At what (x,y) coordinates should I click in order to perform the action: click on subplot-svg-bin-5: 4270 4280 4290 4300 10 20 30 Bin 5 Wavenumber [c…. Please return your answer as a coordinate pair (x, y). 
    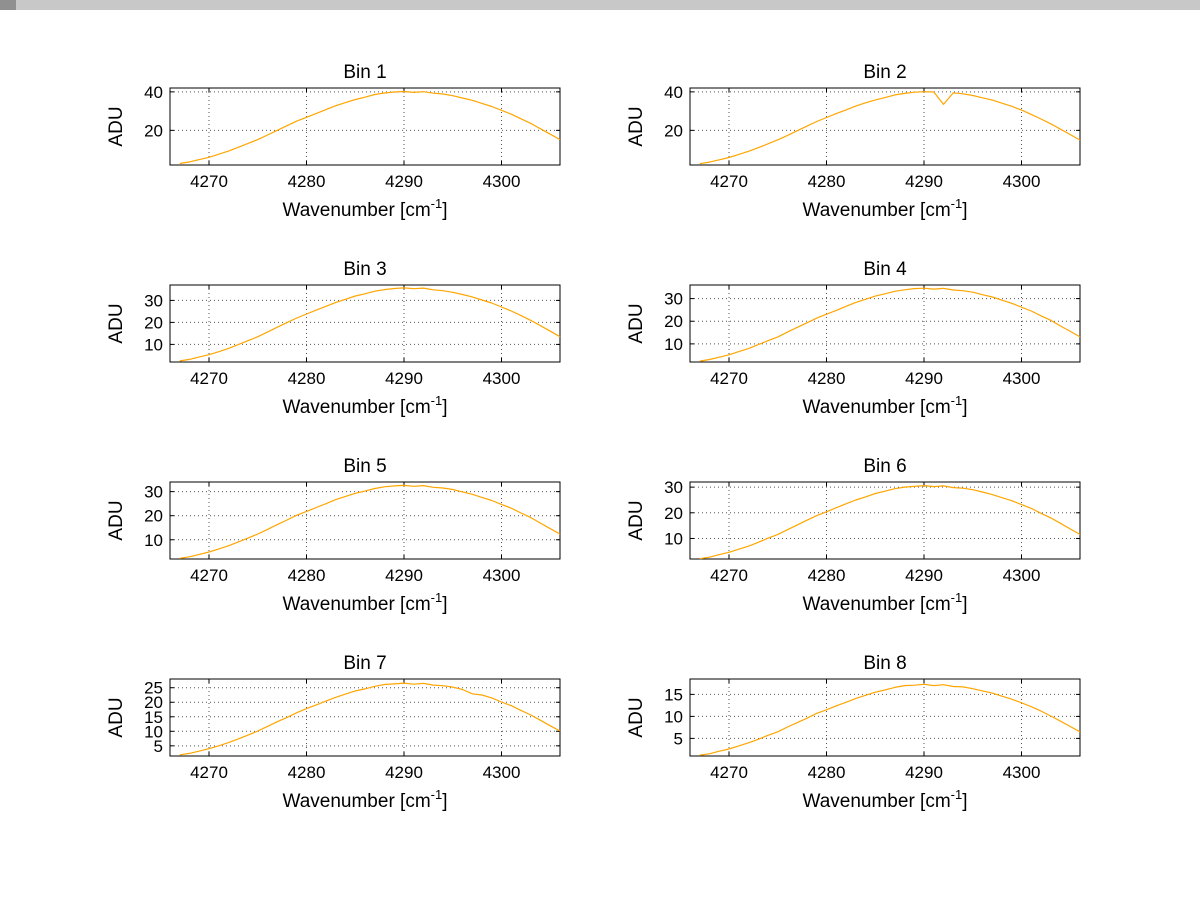
    Looking at the image, I should click on (333, 535).